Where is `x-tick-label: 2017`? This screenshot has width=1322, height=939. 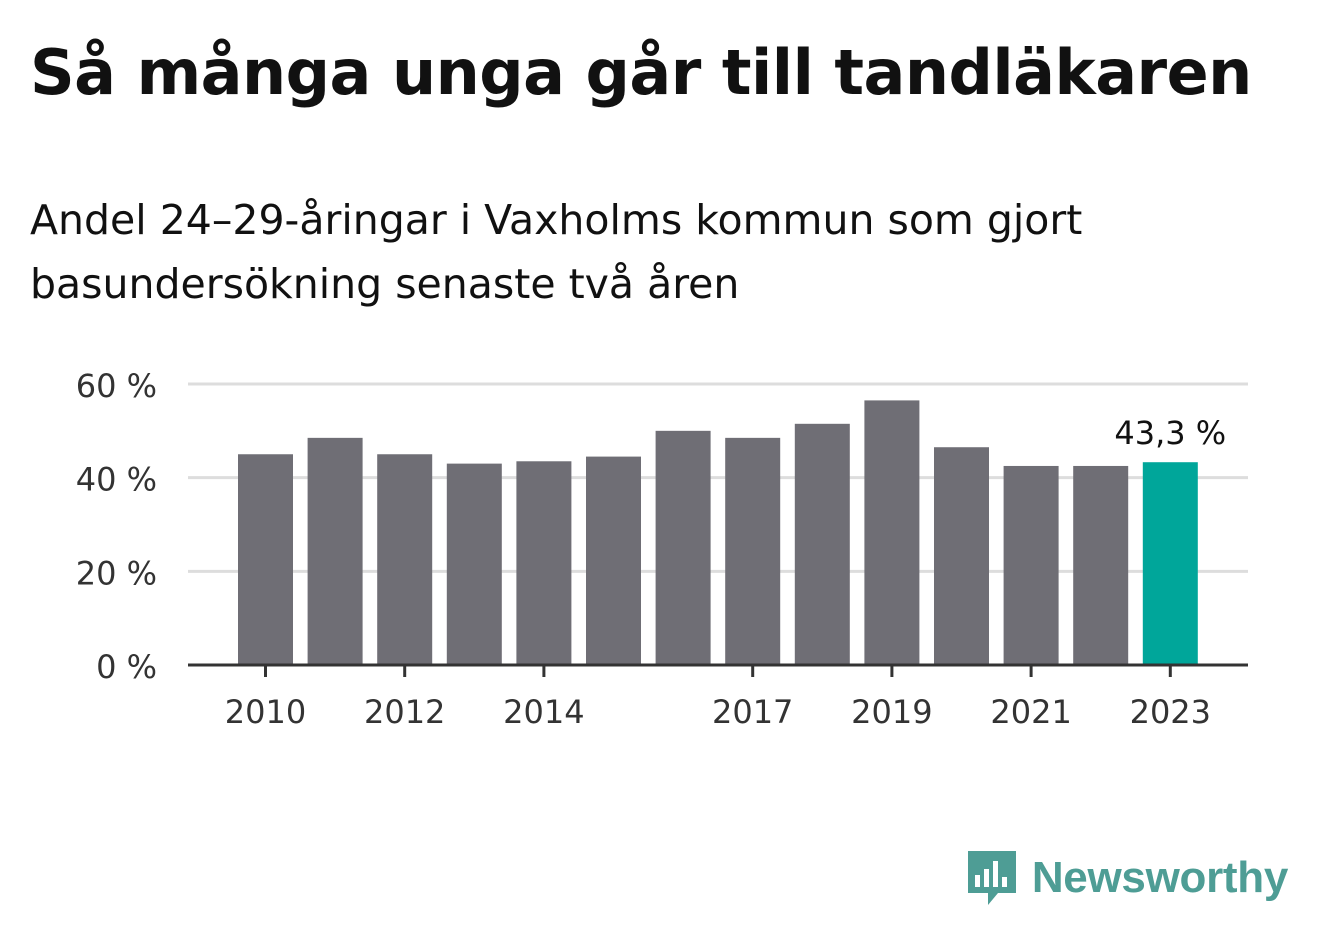
x-tick-label: 2017 is located at coordinates (752, 712).